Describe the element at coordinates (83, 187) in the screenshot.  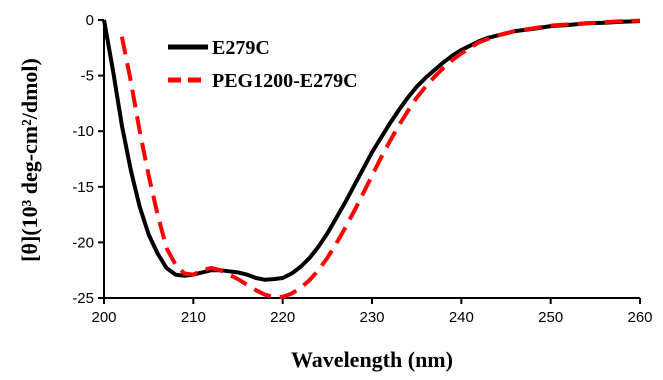
I see `y-tick-label: -15` at that location.